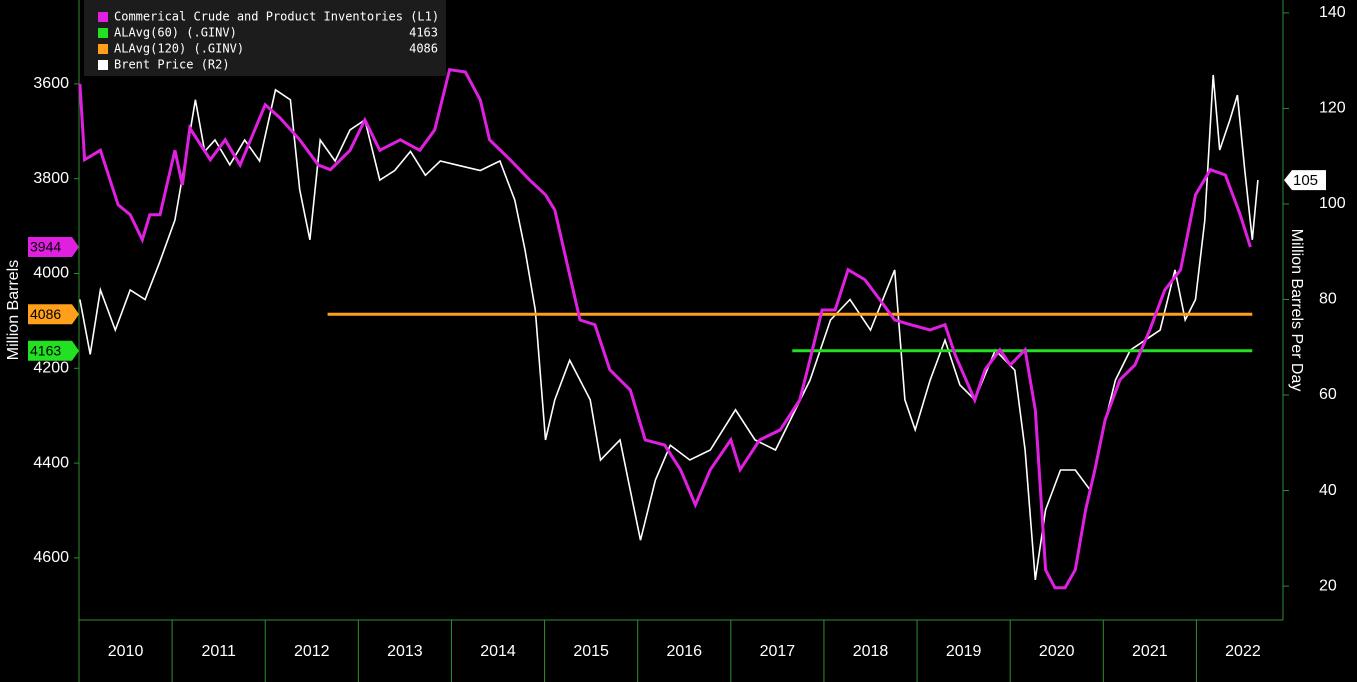 The width and height of the screenshot is (1357, 682). What do you see at coordinates (498, 651) in the screenshot?
I see `x-tick-label: 2014` at bounding box center [498, 651].